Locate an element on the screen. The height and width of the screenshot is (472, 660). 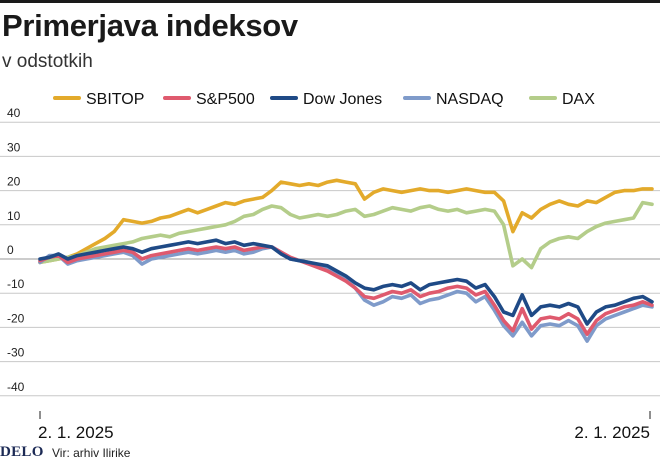
legend-item: NASDAQ is located at coordinates (453, 99).